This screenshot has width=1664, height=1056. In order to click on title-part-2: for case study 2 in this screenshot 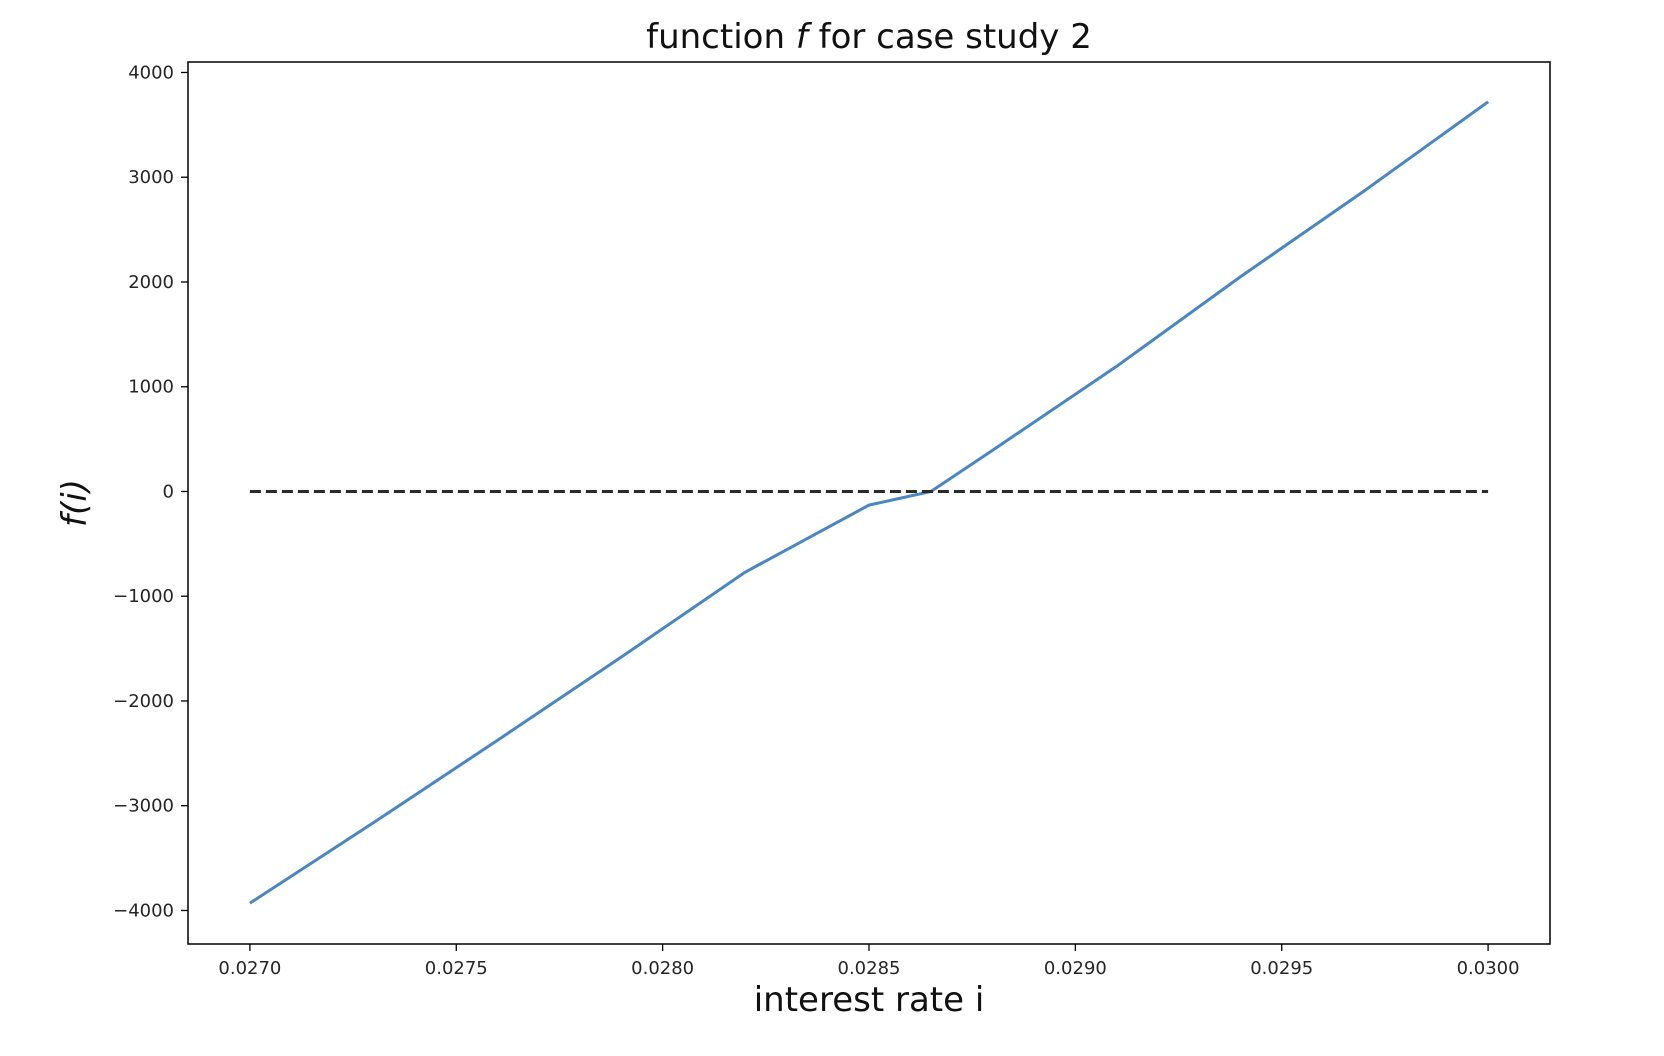, I will do `click(950, 37)`.